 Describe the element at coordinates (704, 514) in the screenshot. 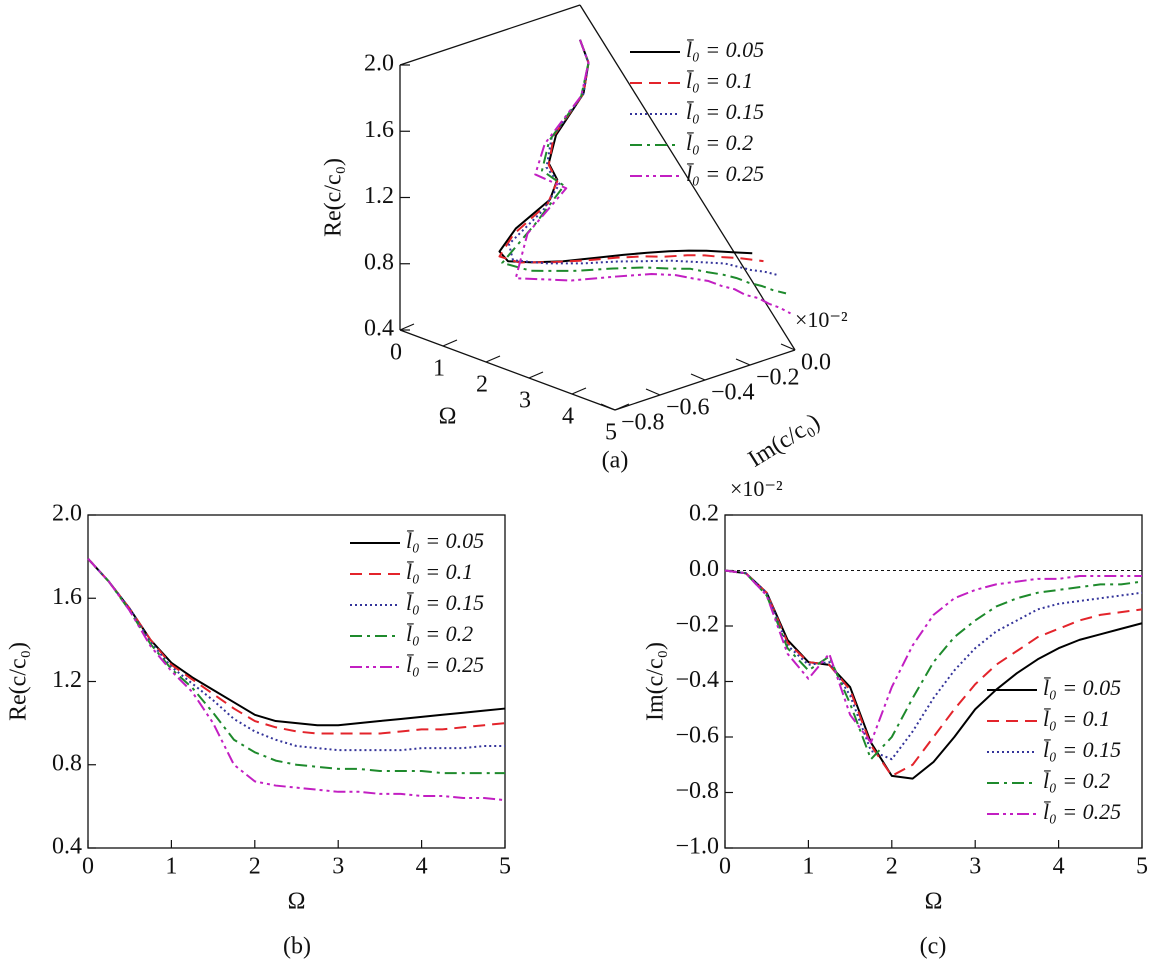

I see `y-tick-label: 0.2` at that location.